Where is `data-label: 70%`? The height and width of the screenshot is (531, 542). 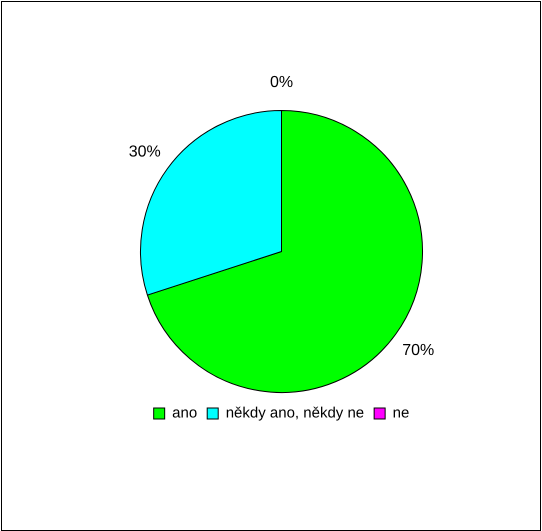
data-label: 70% is located at coordinates (418, 351).